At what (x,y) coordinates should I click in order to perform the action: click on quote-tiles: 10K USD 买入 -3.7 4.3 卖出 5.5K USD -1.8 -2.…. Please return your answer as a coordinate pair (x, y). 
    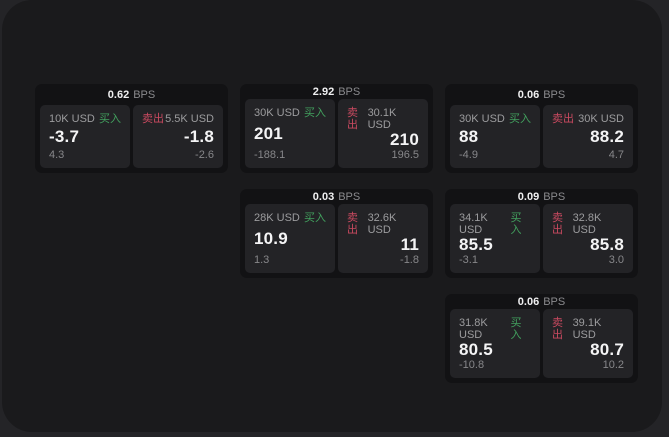
    Looking at the image, I should click on (131, 139).